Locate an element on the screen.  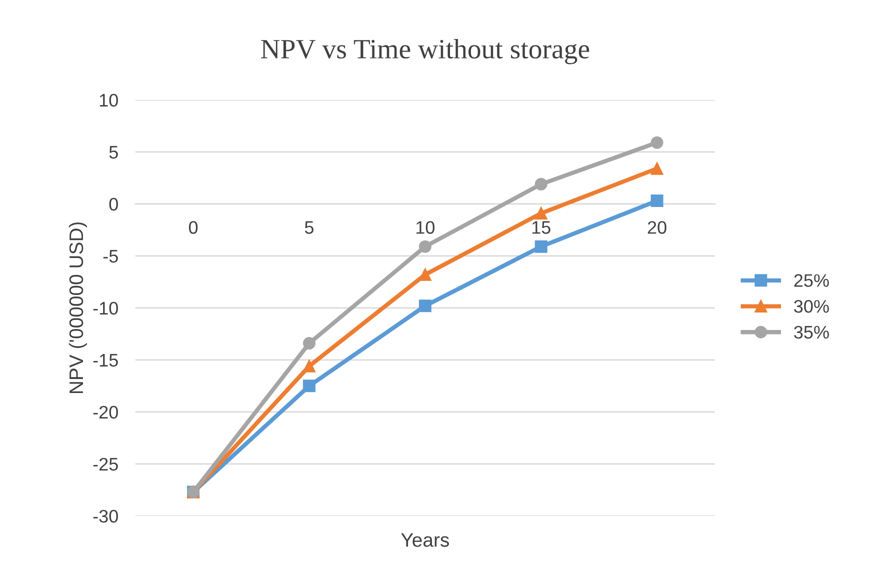
x-tick-label: 15 is located at coordinates (541, 227).